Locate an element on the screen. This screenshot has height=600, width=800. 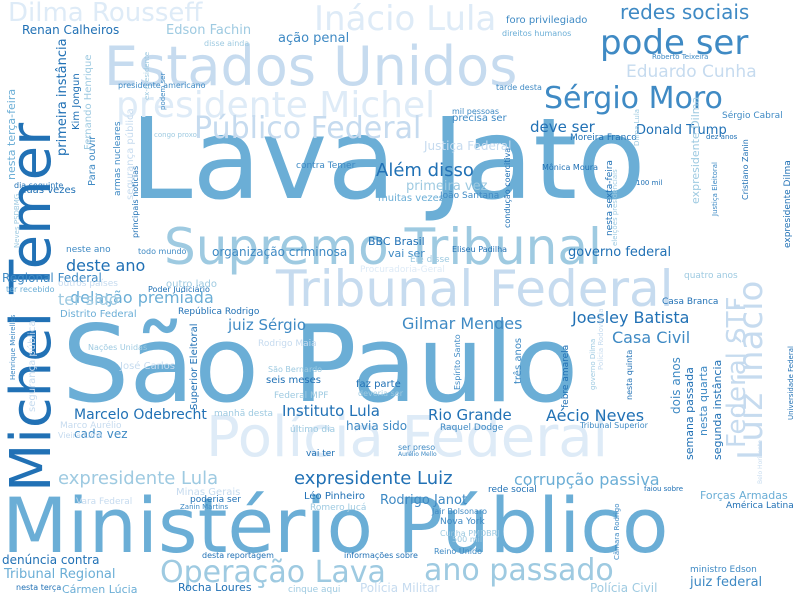
word-jose-carlos: José Carlos is located at coordinates (147, 366).